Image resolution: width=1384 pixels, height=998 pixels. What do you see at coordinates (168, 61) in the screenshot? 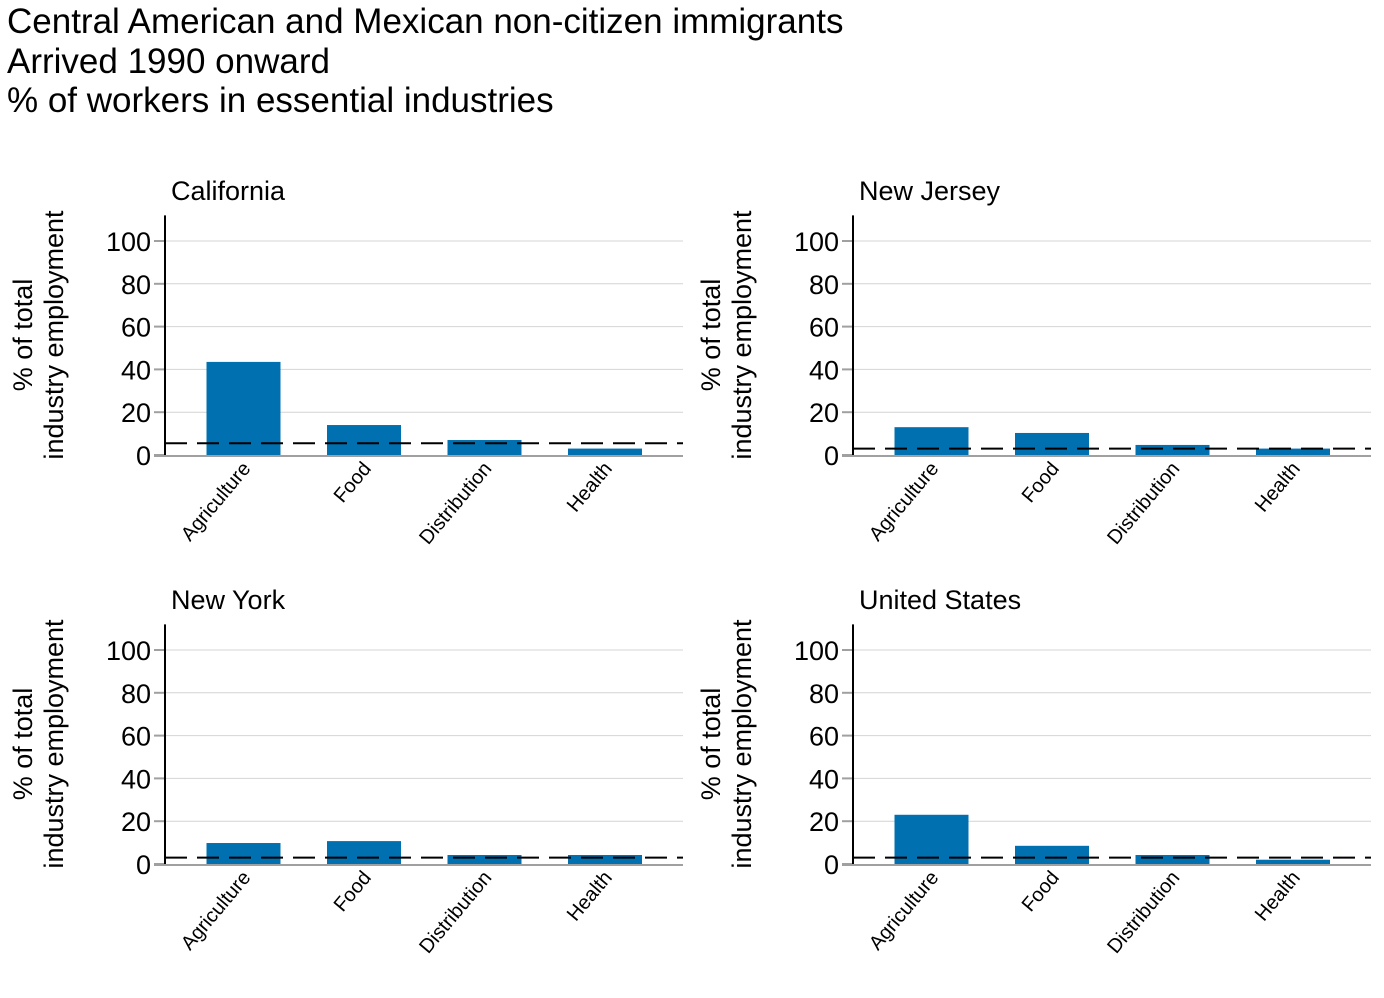
I see `title-line-2: Arrived 1990 onward` at bounding box center [168, 61].